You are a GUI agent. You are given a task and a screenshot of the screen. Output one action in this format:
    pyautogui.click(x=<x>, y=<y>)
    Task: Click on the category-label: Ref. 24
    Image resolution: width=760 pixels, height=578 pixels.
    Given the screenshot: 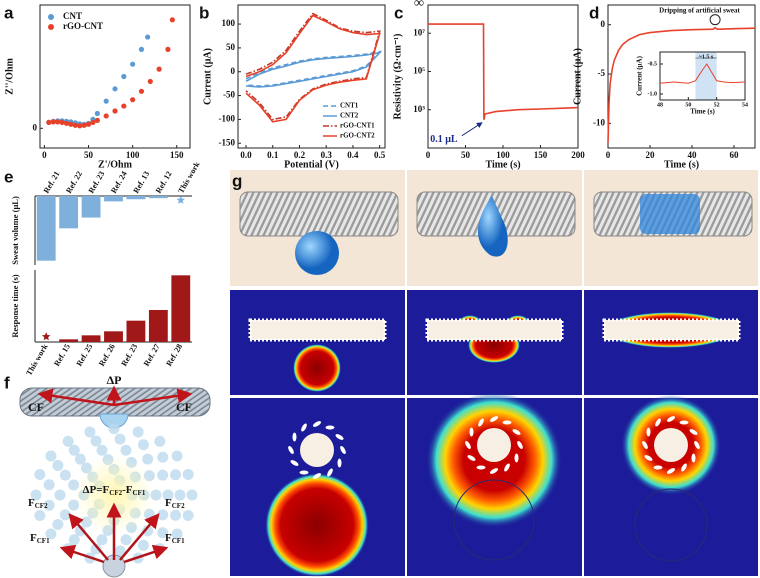 What is the action you would take?
    pyautogui.click(x=119, y=182)
    